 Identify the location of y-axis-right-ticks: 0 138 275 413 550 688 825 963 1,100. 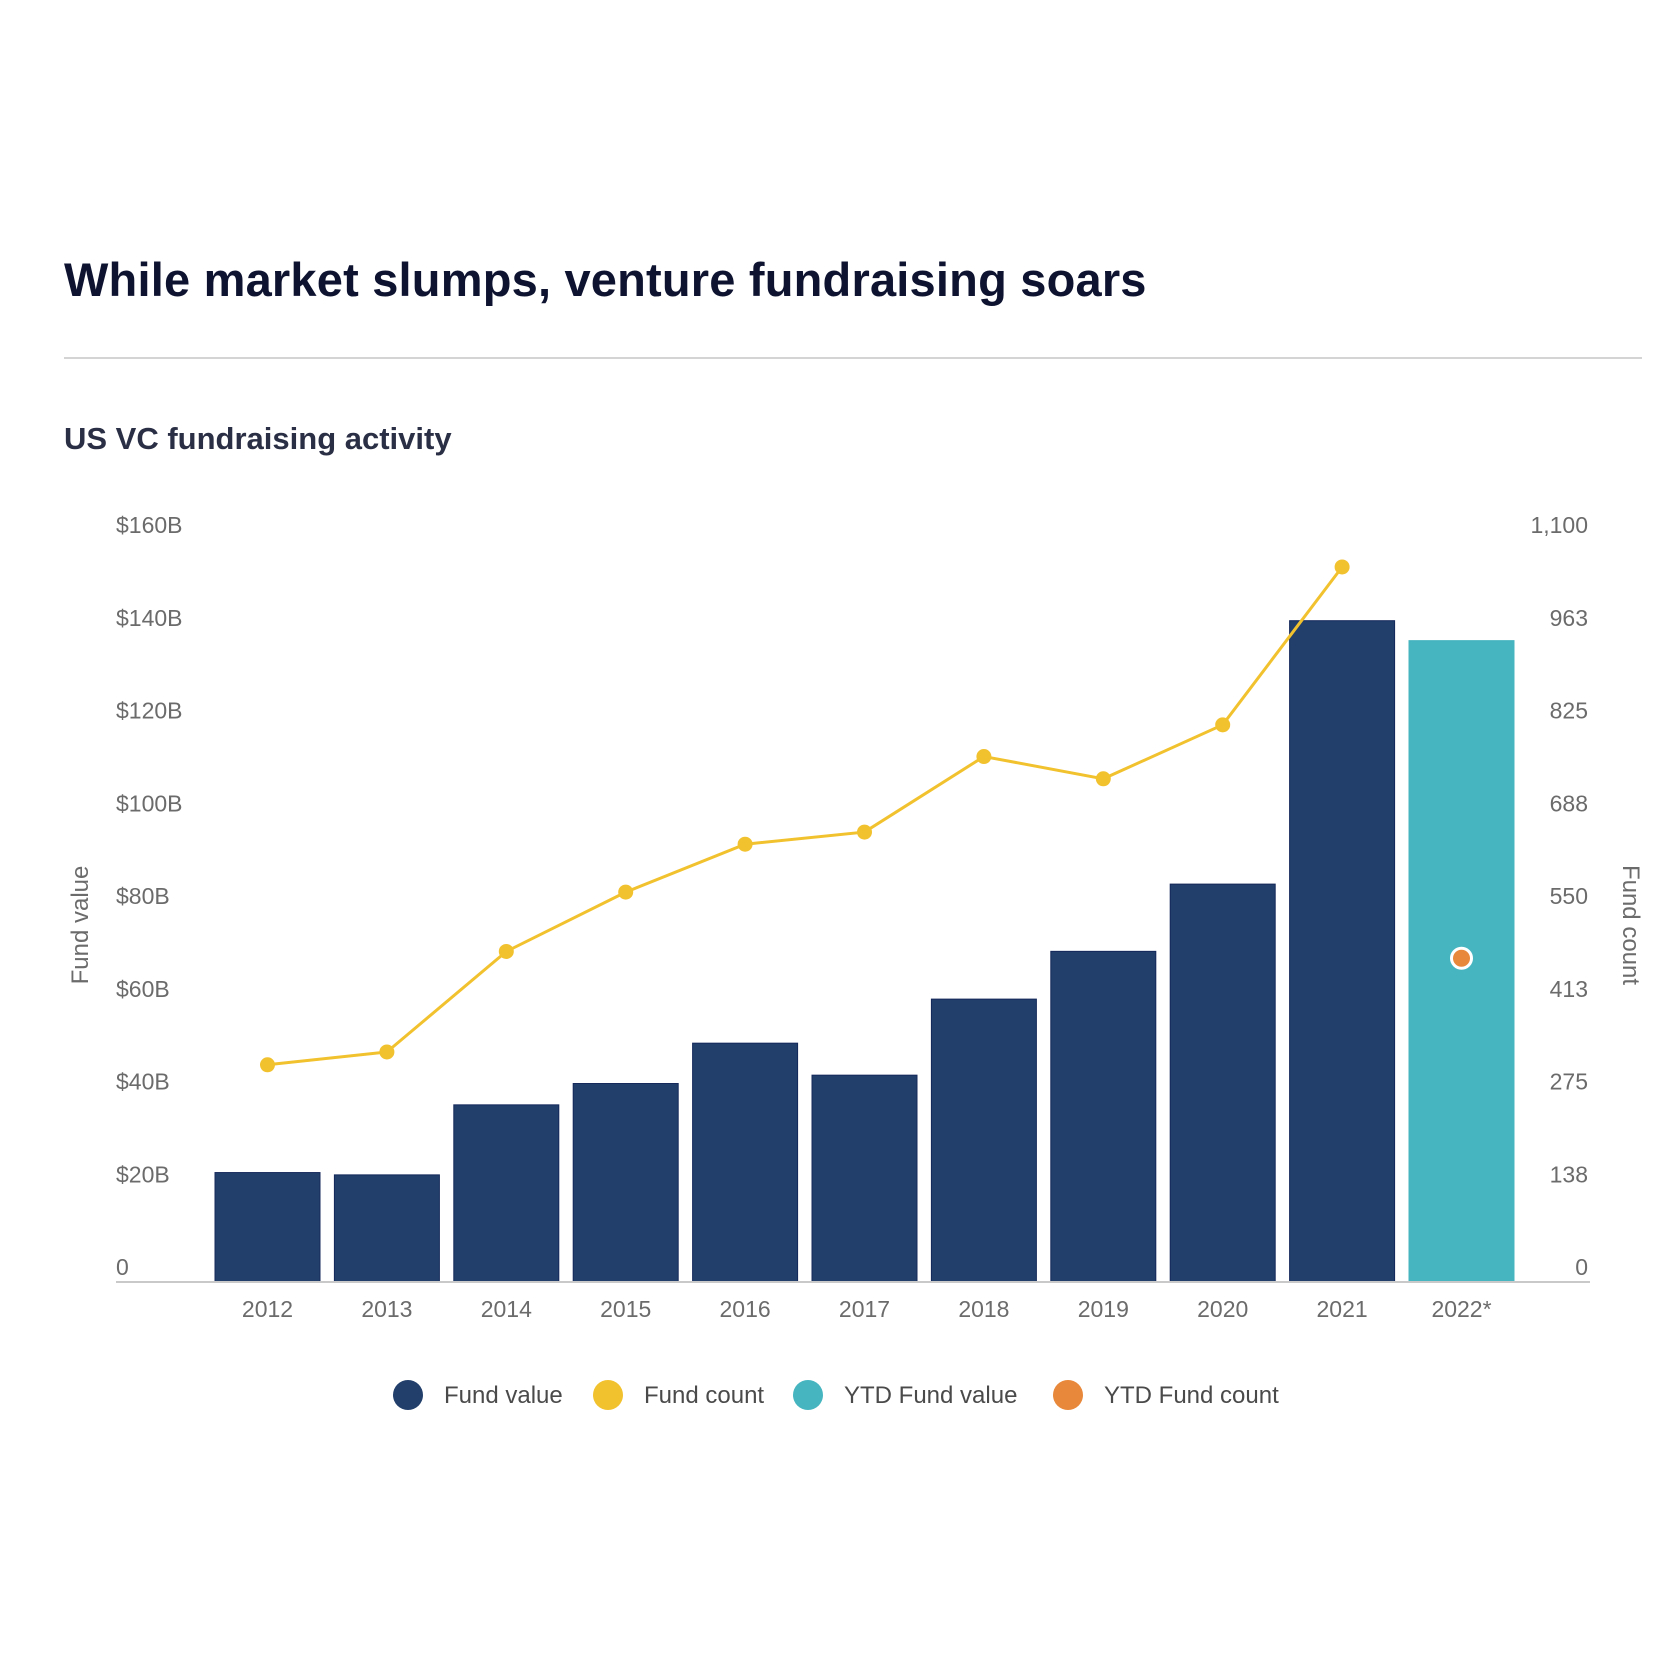
(1559, 896).